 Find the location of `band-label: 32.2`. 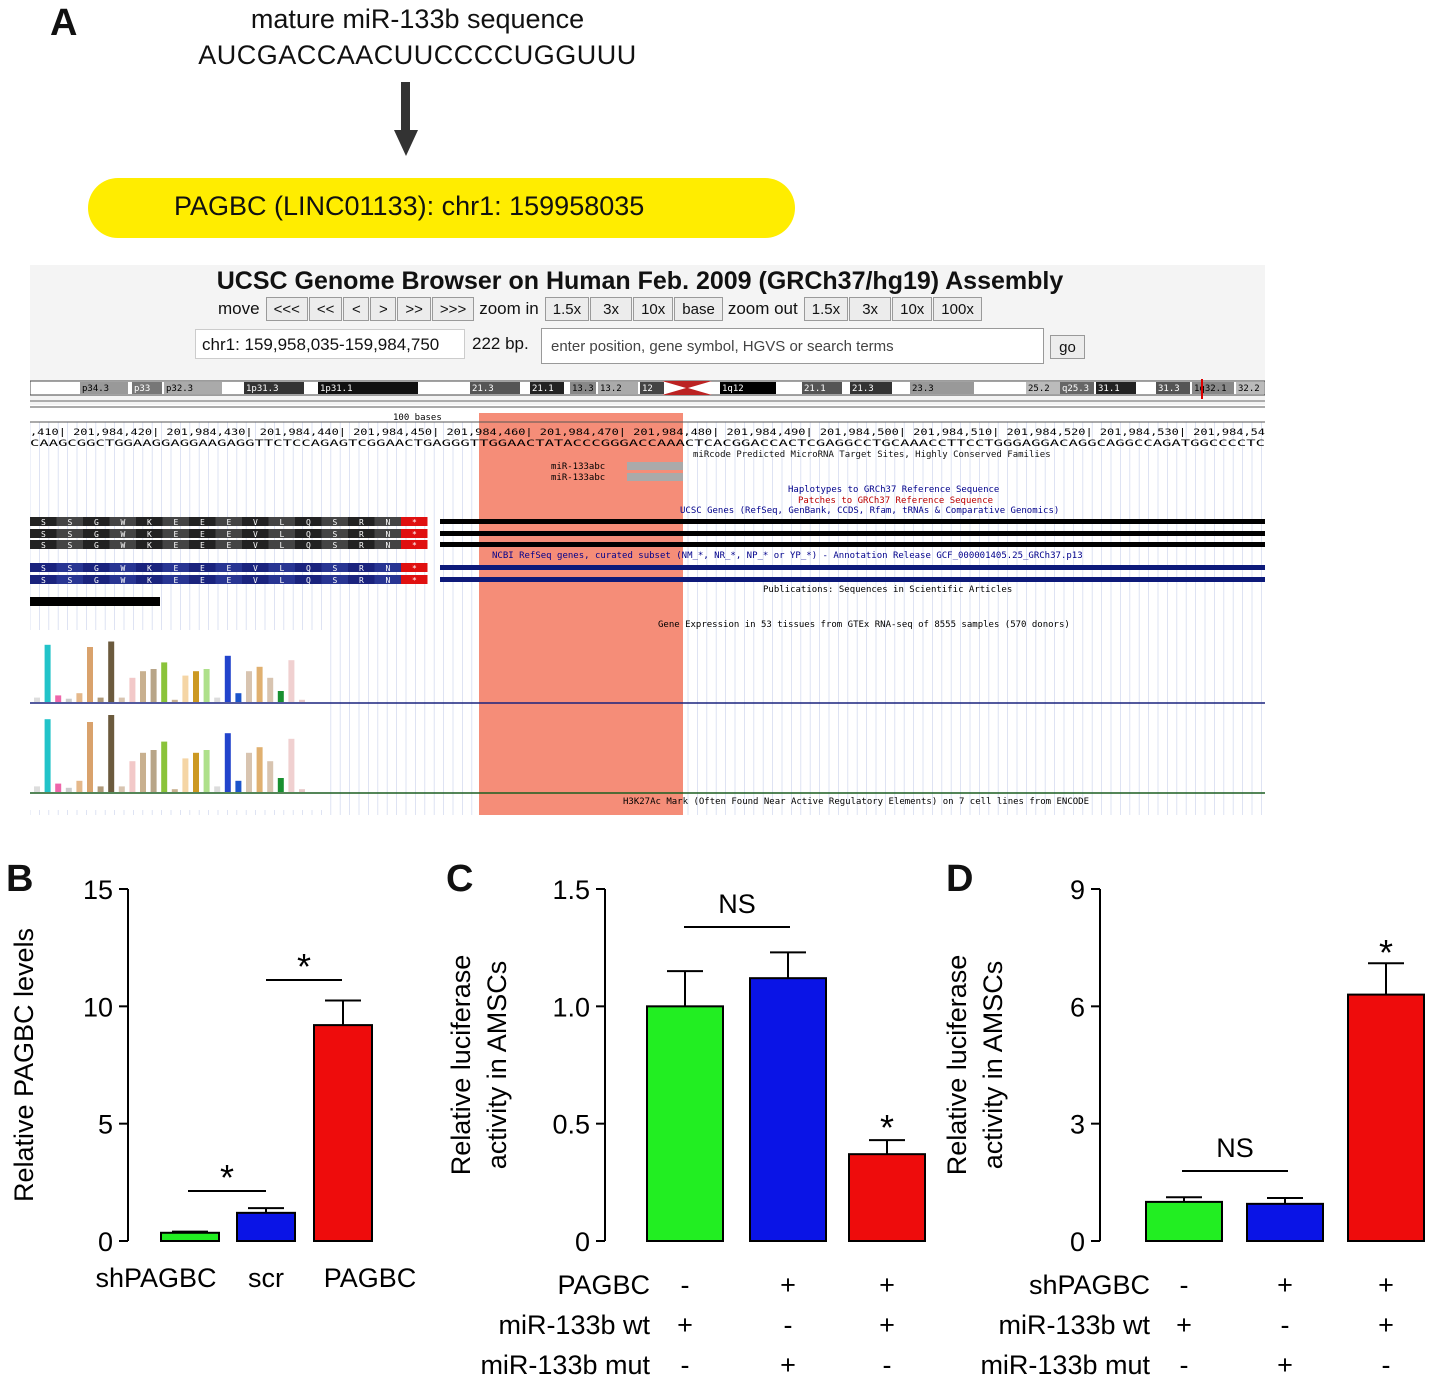

band-label: 32.2 is located at coordinates (1249, 389).